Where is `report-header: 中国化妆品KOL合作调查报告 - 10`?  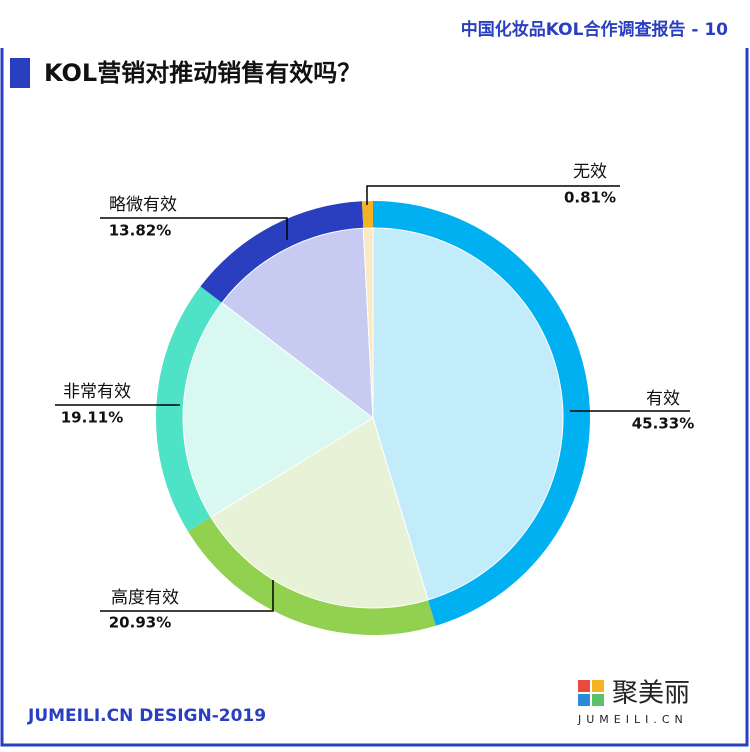
report-header: 中国化妆品KOL合作调查报告 - 10 is located at coordinates (594, 29).